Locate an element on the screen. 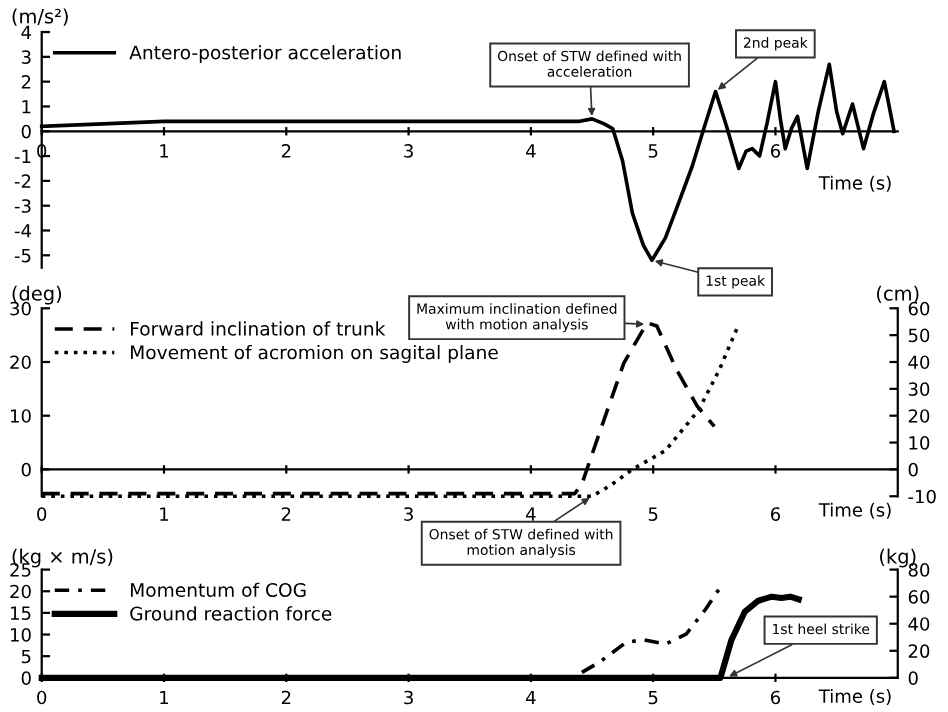  y-tick-label: 3 is located at coordinates (26, 57).